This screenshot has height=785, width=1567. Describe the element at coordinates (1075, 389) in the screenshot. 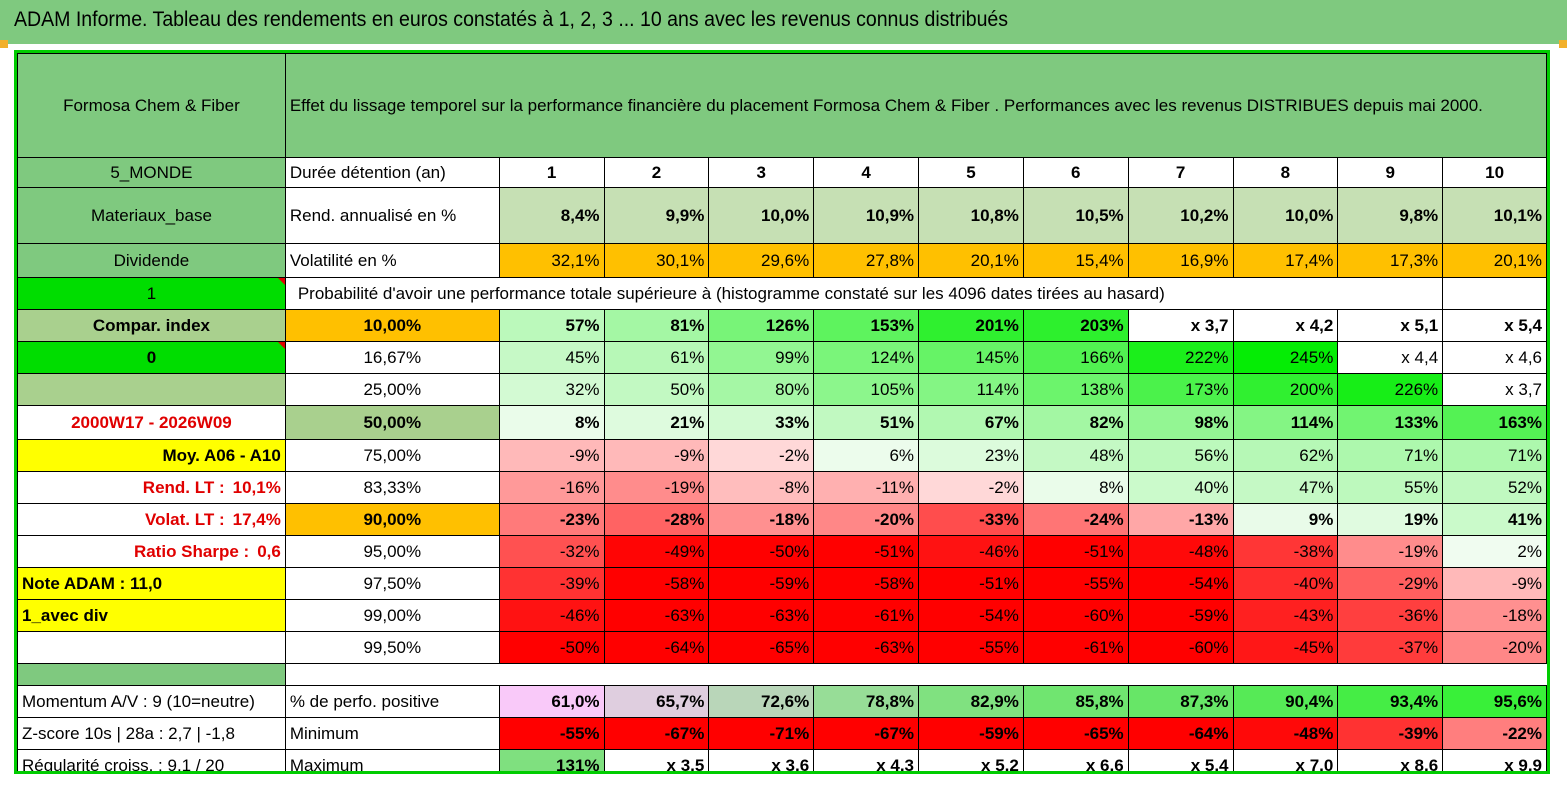

I see `quantile-cell: 138%` at that location.